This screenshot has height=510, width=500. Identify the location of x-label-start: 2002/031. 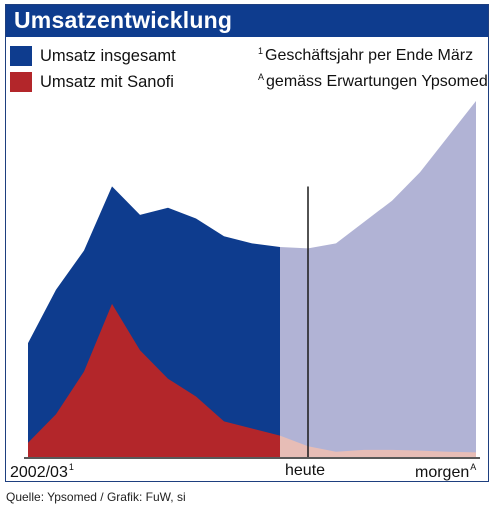
(42, 472).